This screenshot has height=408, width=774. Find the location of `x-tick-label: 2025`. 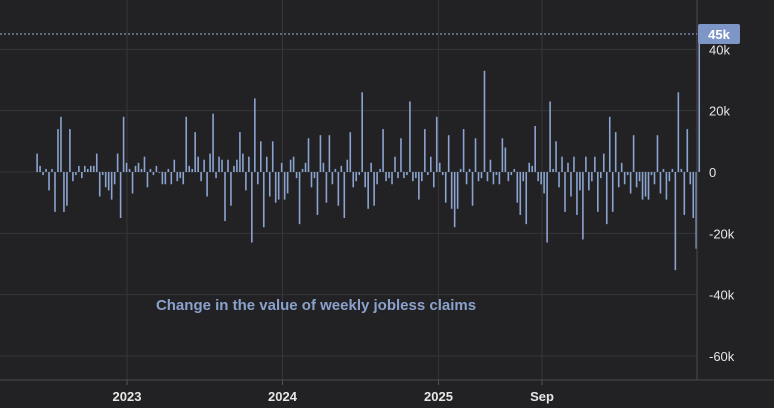

x-tick-label: 2025 is located at coordinates (438, 396).